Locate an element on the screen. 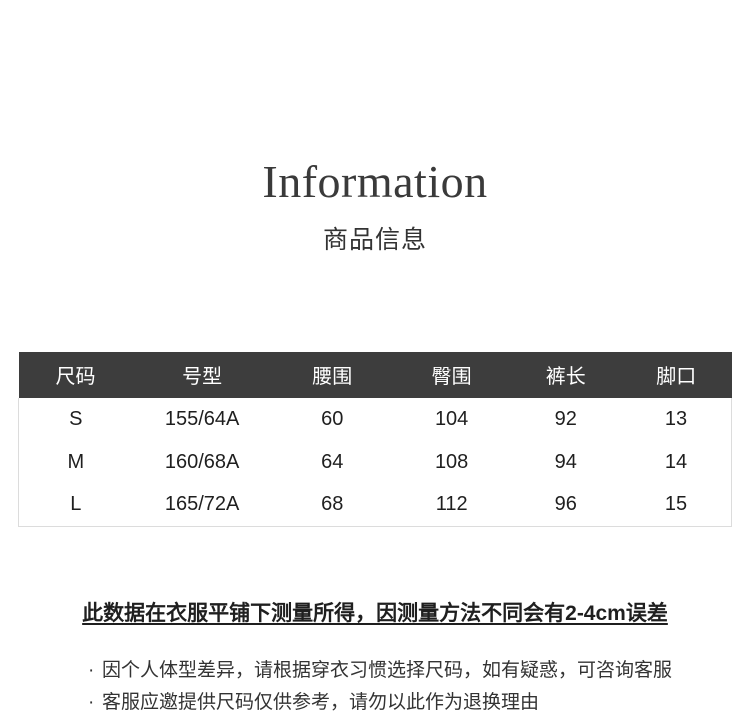 The height and width of the screenshot is (719, 750). table-cell: 60 is located at coordinates (332, 418).